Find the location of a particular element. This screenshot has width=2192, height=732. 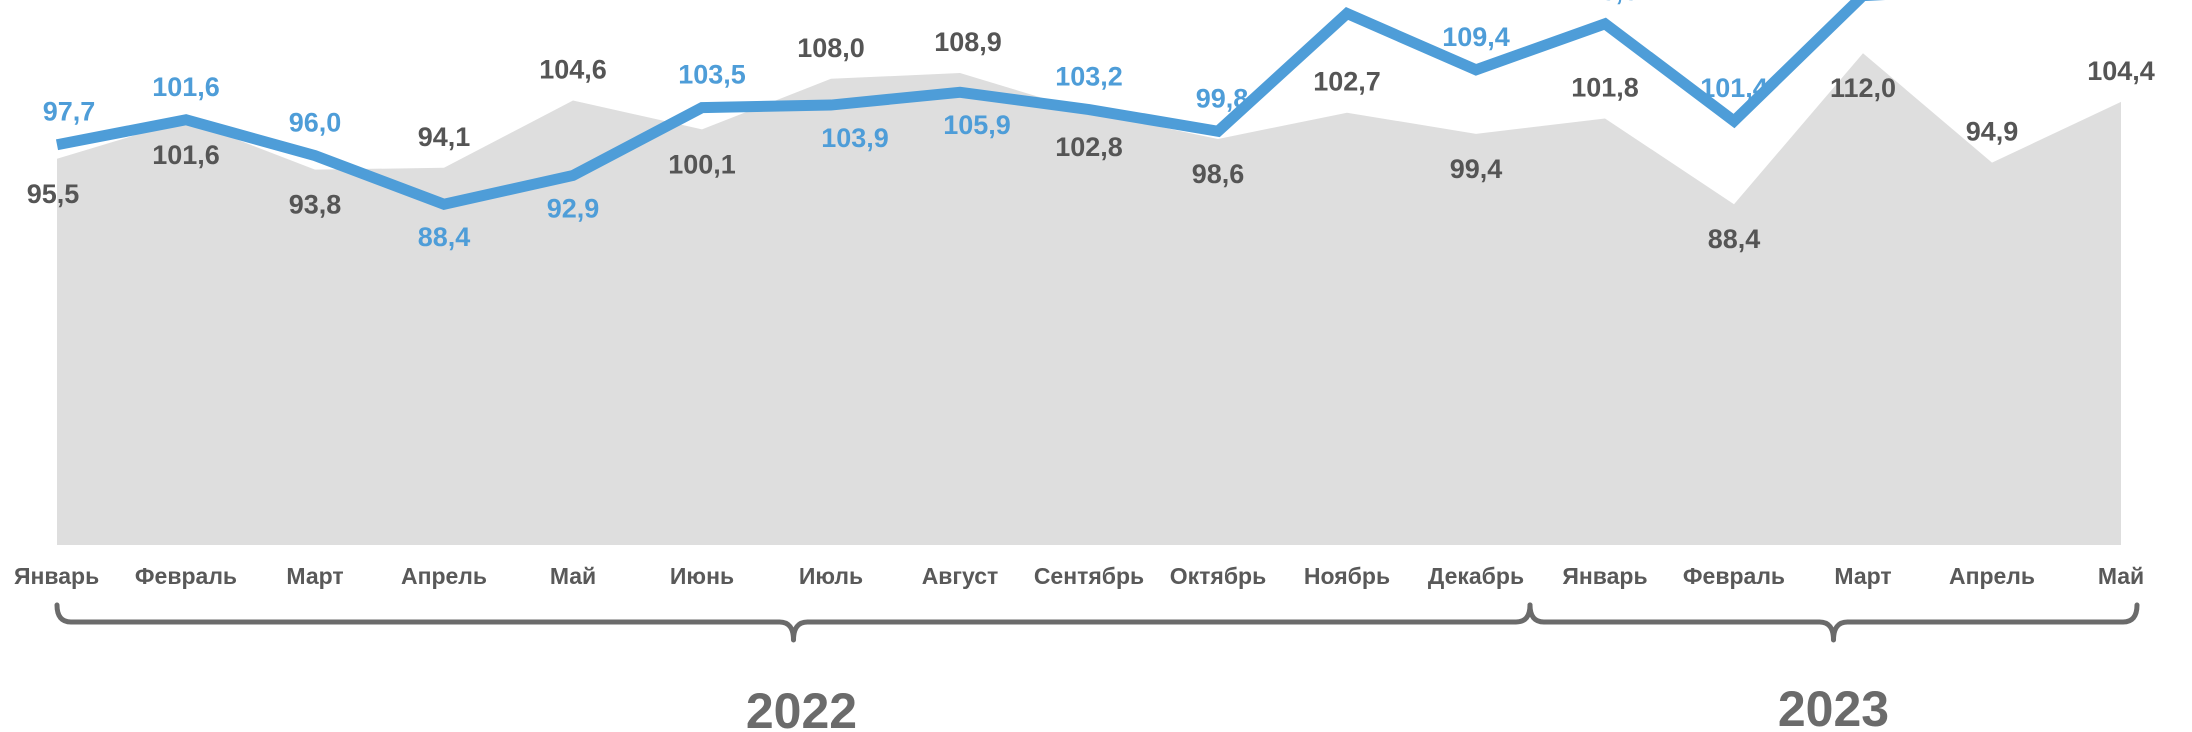

gray-data-label: 112,0 is located at coordinates (1863, 88).